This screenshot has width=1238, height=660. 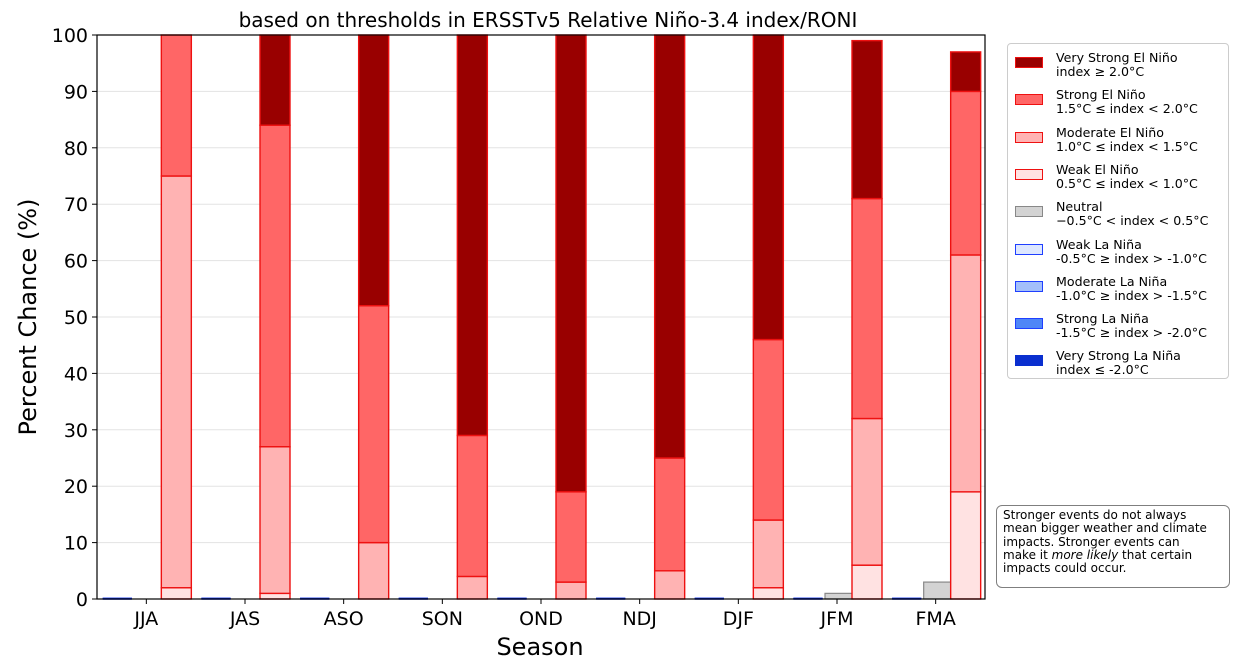 I want to click on legend-series-name: Weak La Niña, so click(x=1099, y=244).